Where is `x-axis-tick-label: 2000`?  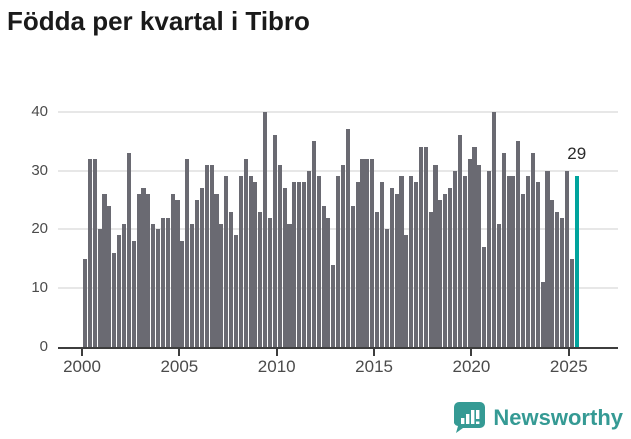 x-axis-tick-label: 2000 is located at coordinates (82, 366).